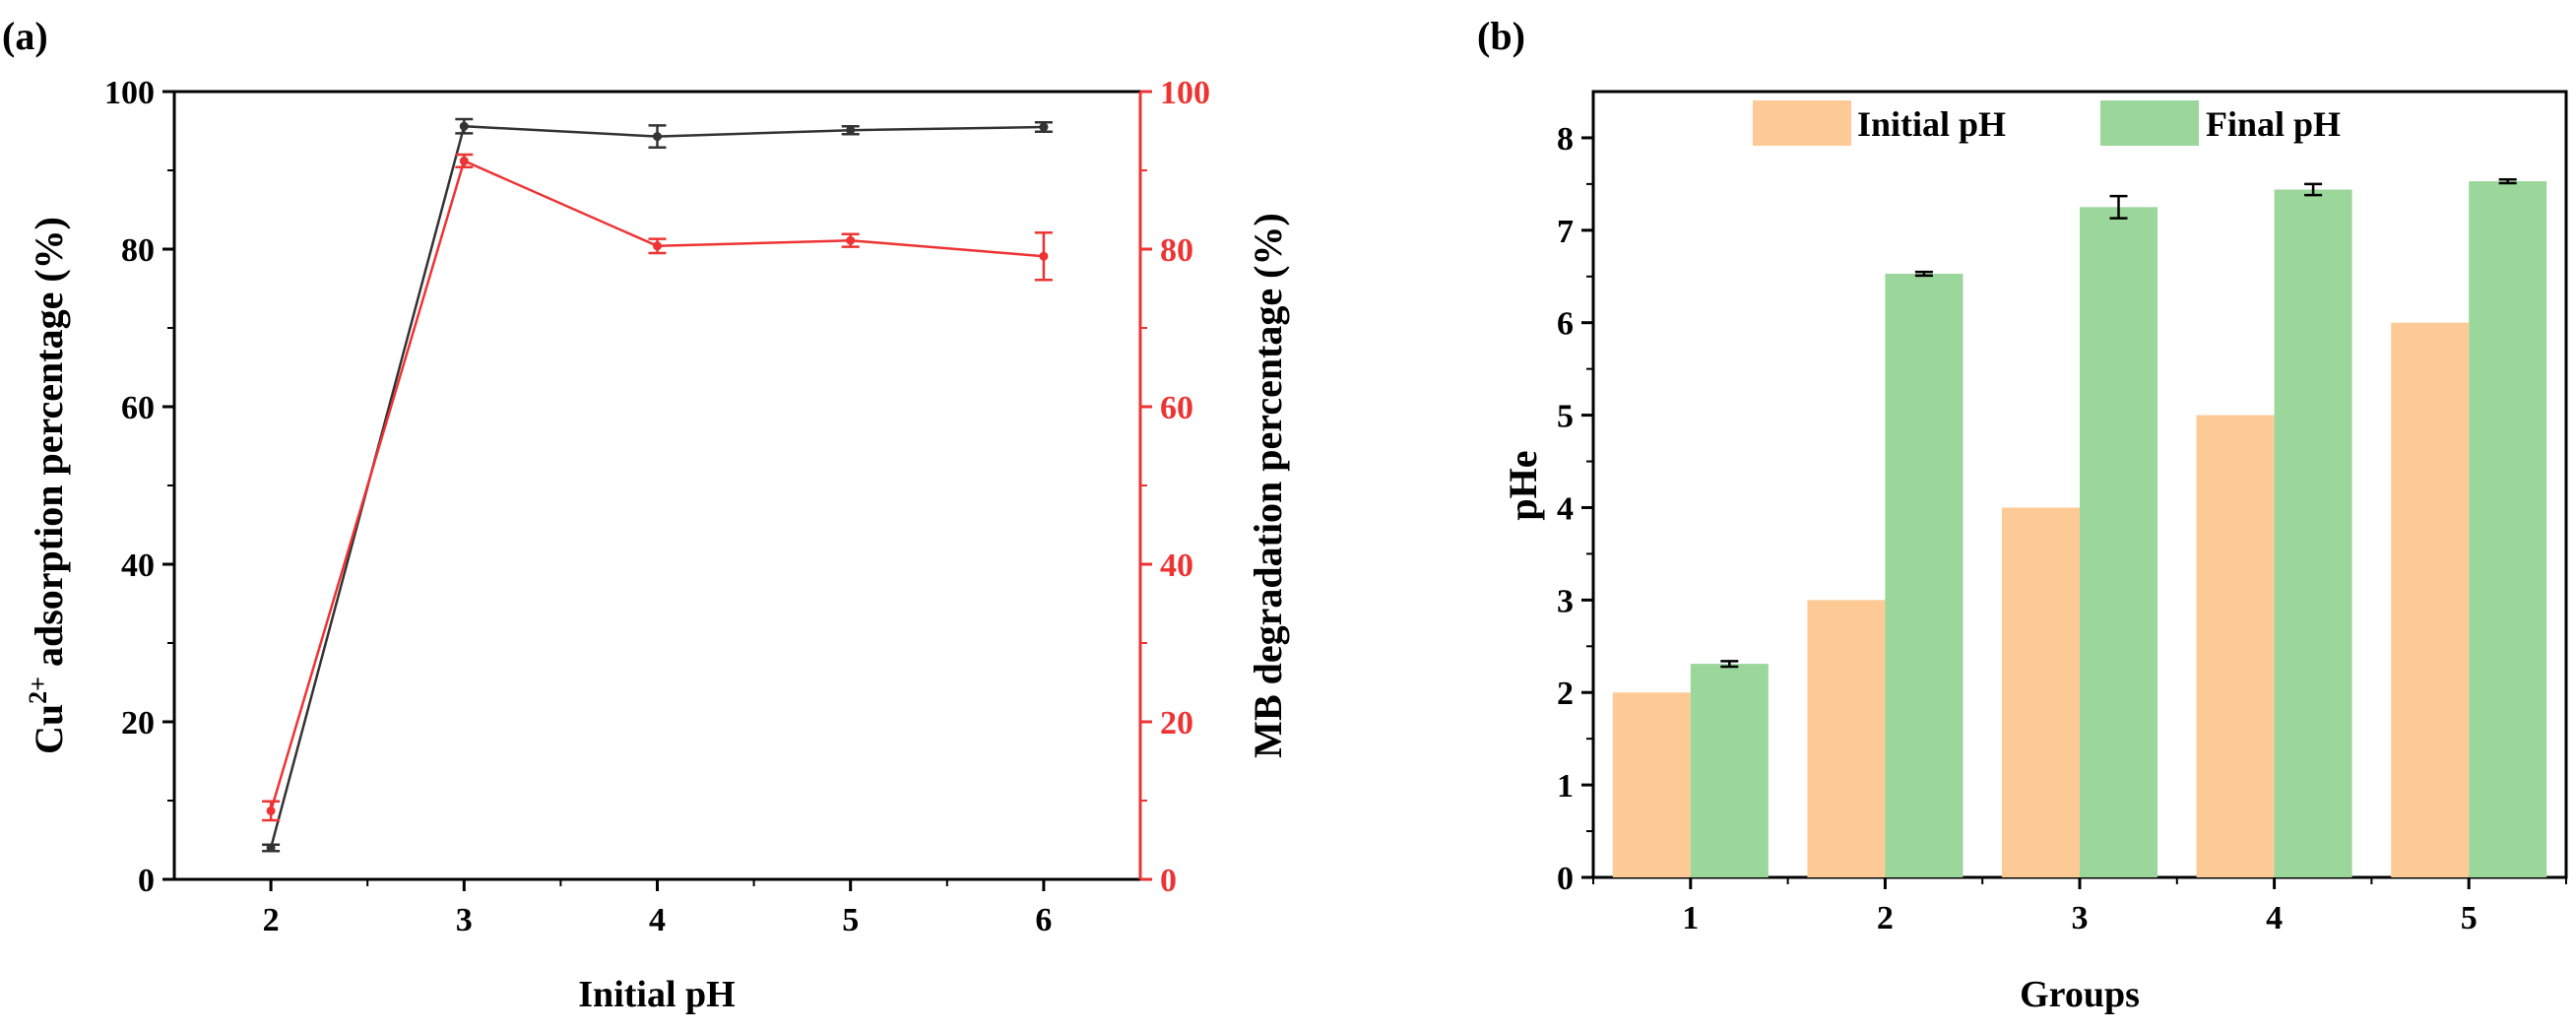 The width and height of the screenshot is (2576, 1032). What do you see at coordinates (1168, 881) in the screenshot?
I see `panel-a-ytick-right-label: 0` at bounding box center [1168, 881].